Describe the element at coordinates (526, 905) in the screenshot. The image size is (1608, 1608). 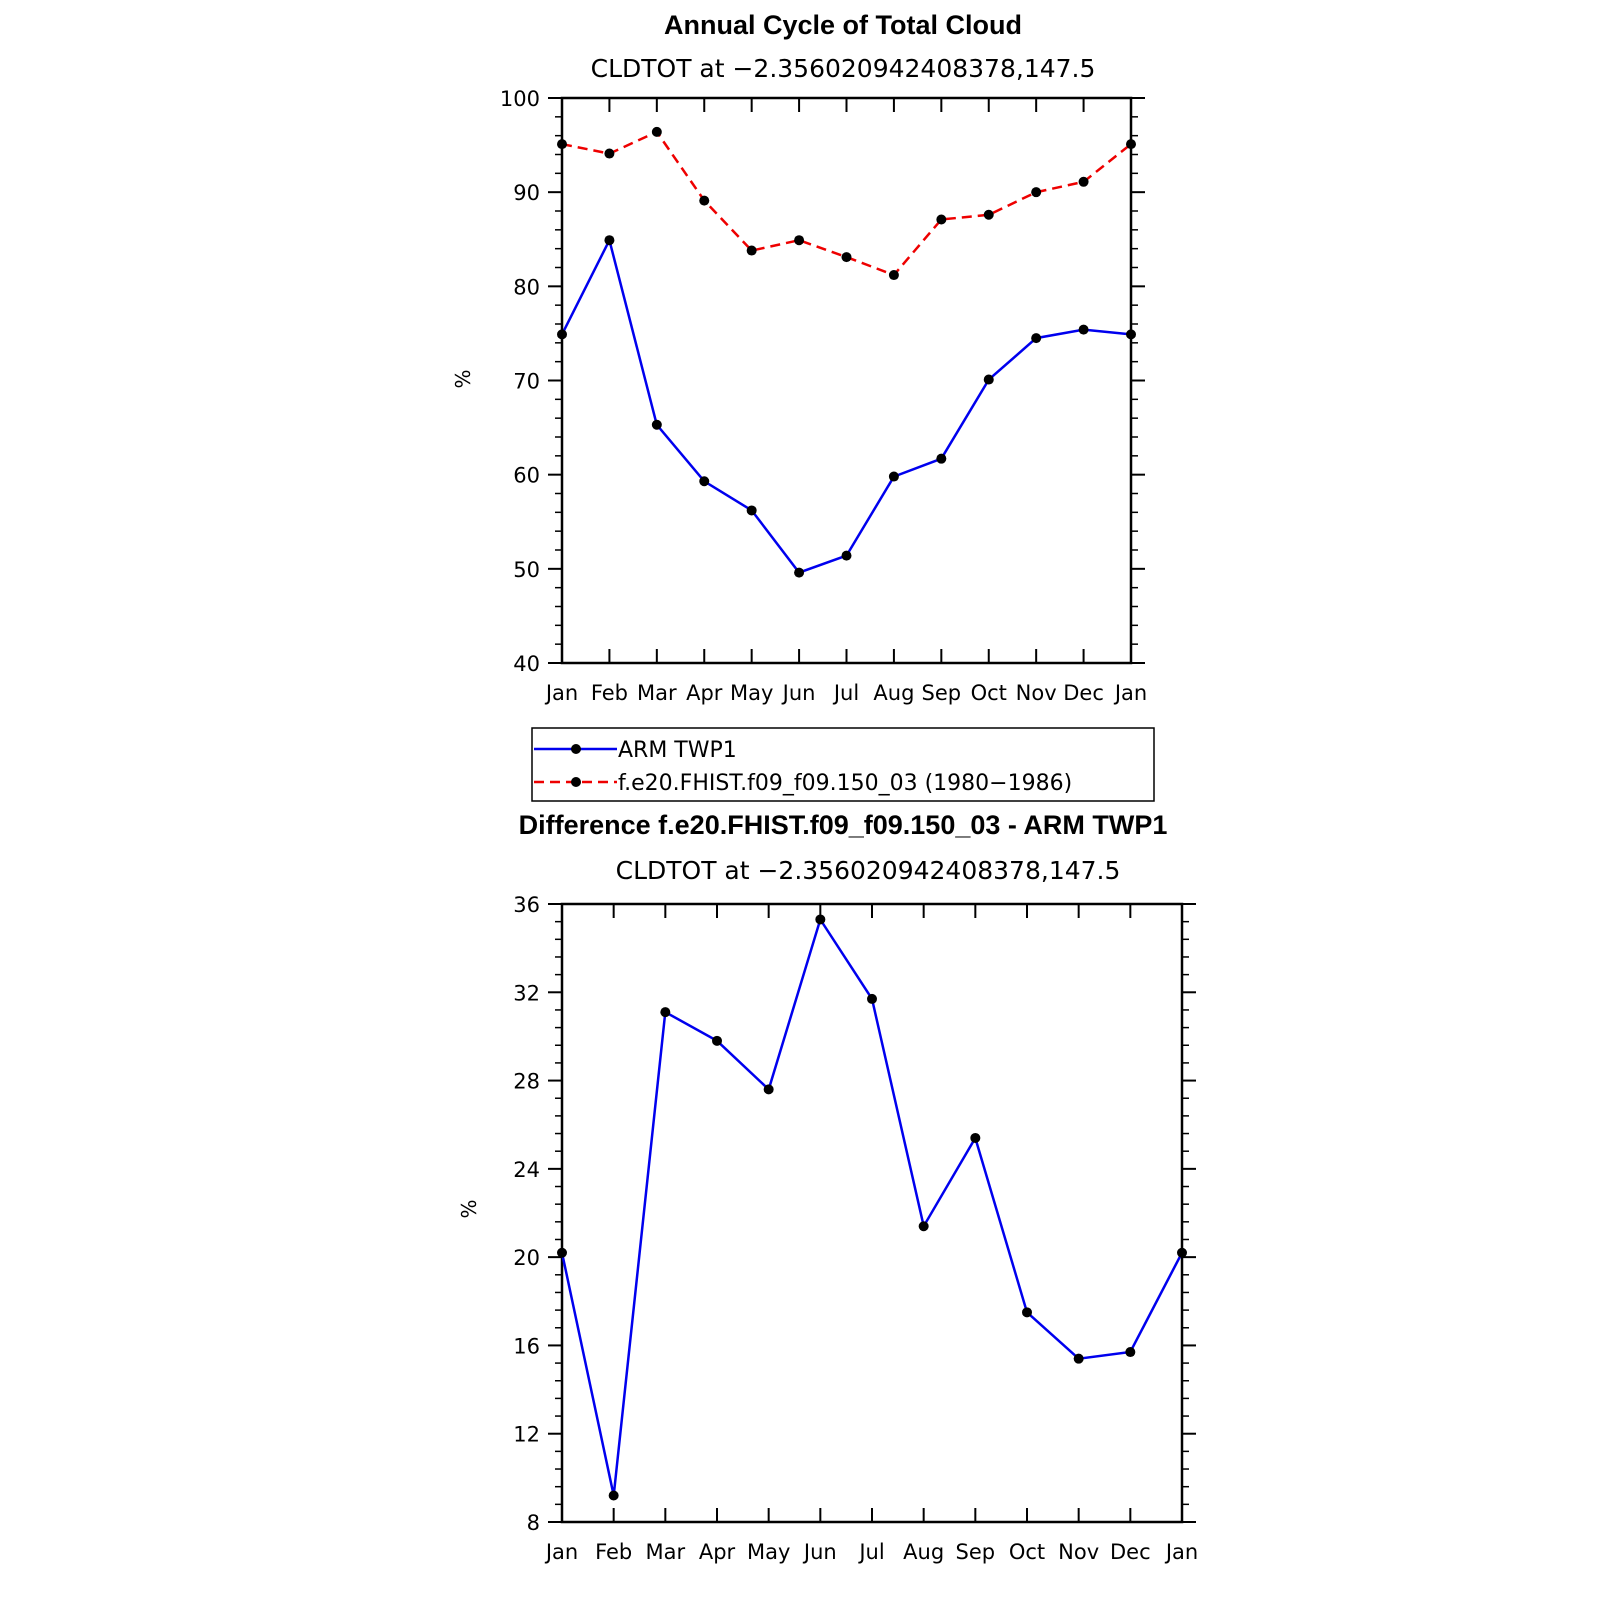
I see `y-tick-label: 36` at that location.